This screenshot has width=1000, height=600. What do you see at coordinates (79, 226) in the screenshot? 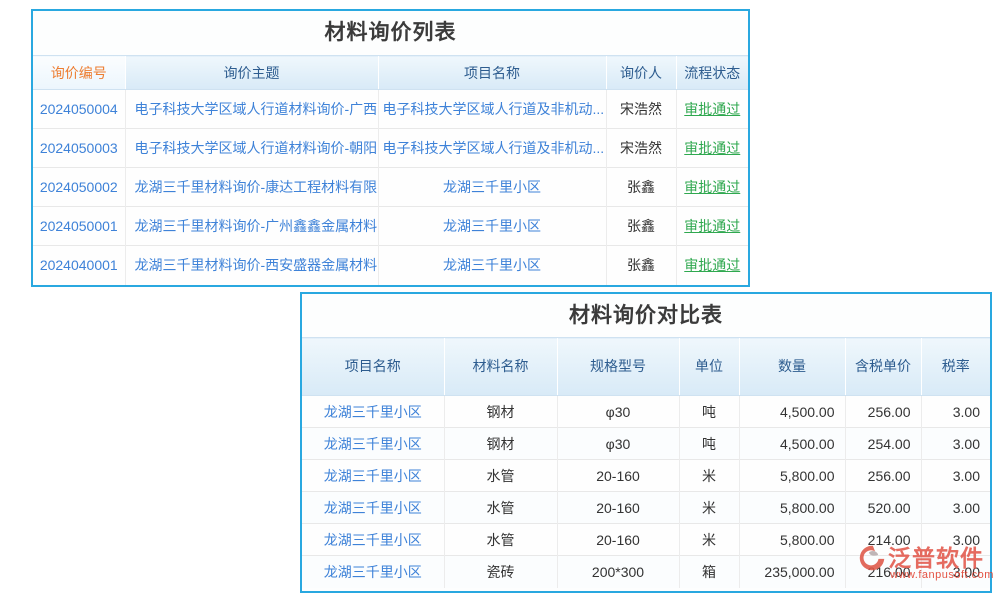
I see `inquiry-no-link: 2024050001` at bounding box center [79, 226].